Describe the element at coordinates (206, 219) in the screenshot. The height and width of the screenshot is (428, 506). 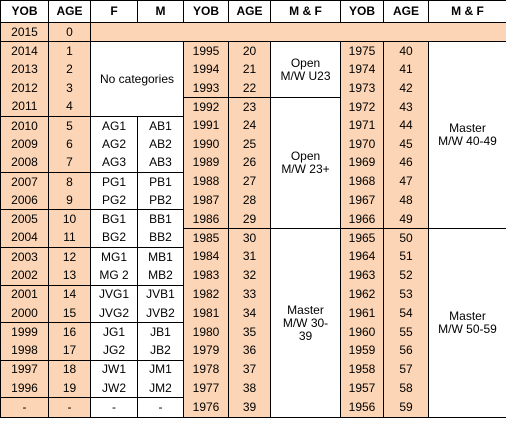
I see `yob-cell: 1986` at that location.